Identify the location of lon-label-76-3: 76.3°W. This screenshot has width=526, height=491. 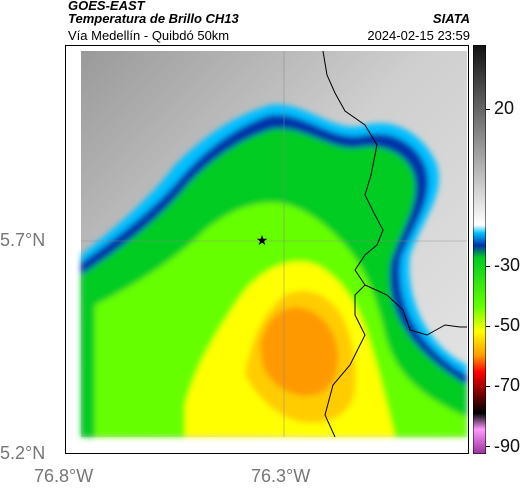
(281, 476).